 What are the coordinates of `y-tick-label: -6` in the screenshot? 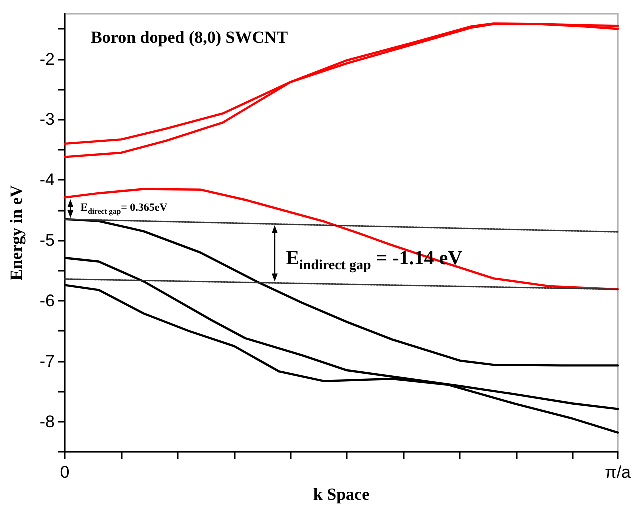 It's located at (47, 301).